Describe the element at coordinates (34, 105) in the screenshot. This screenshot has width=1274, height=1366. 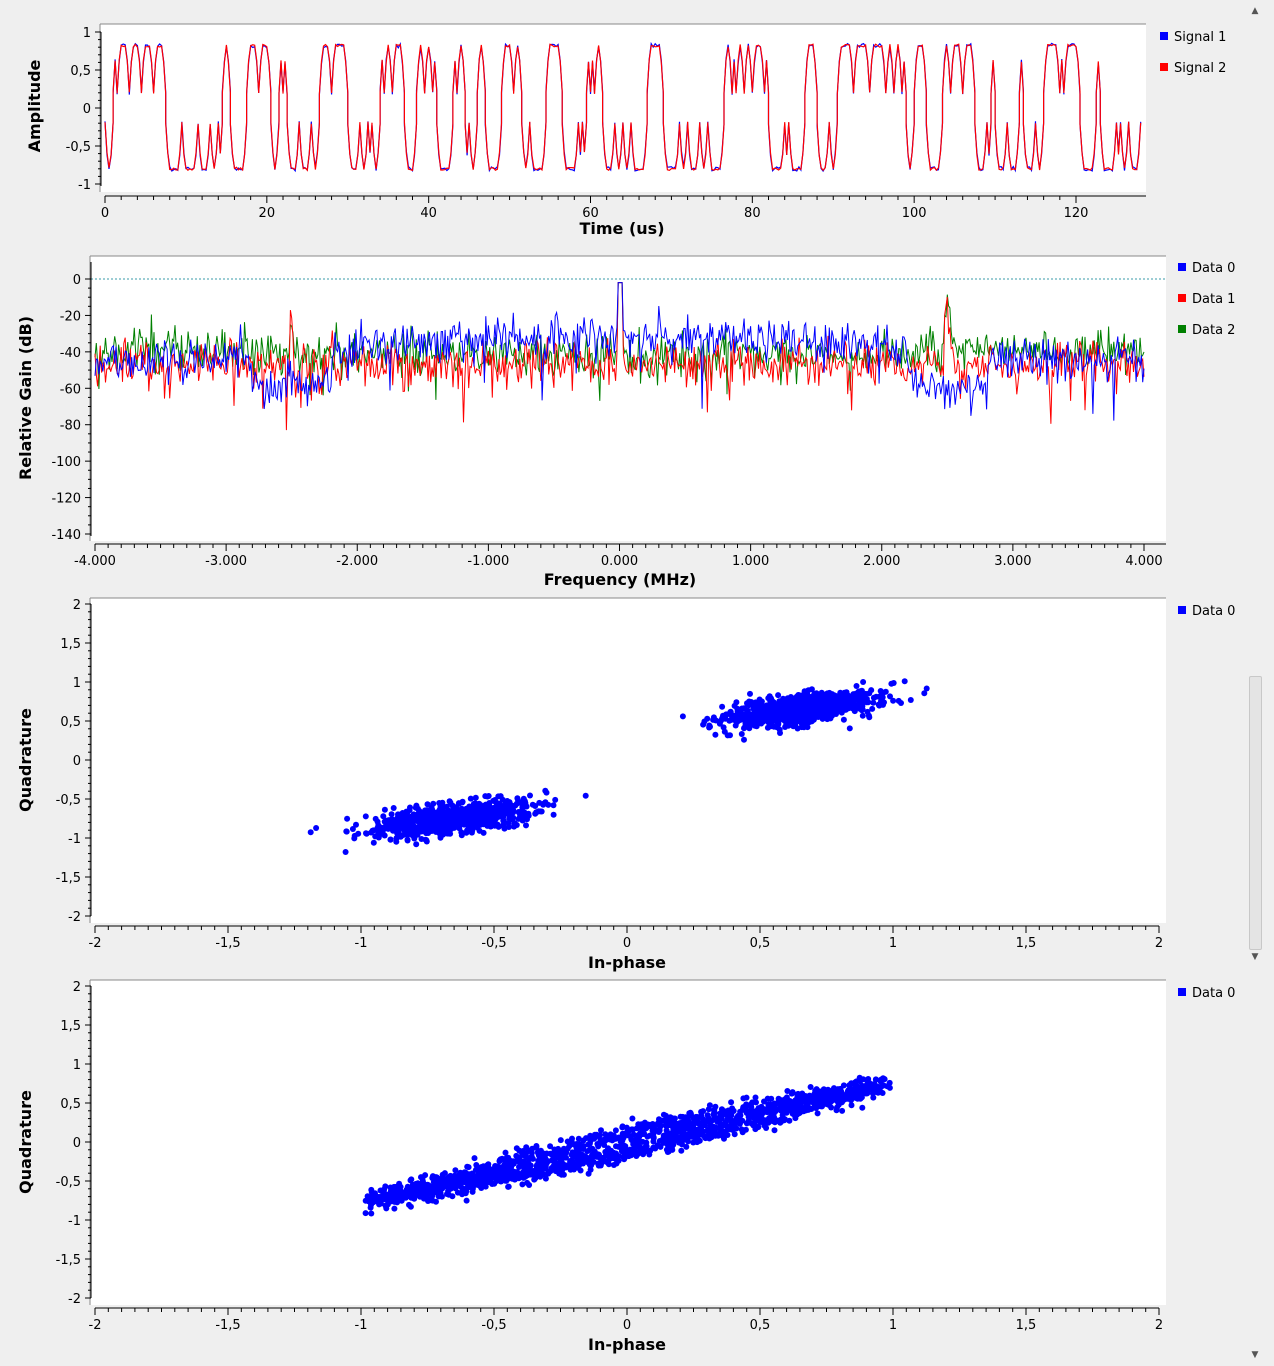
I see `y-axis-label: Amplitude` at that location.